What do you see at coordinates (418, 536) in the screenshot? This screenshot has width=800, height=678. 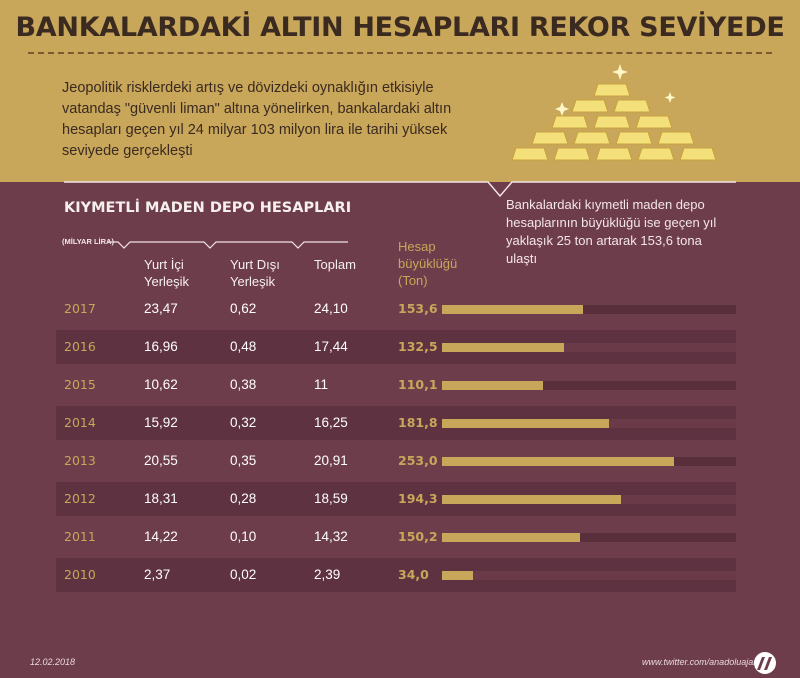 I see `row-ton: 150,2` at bounding box center [418, 536].